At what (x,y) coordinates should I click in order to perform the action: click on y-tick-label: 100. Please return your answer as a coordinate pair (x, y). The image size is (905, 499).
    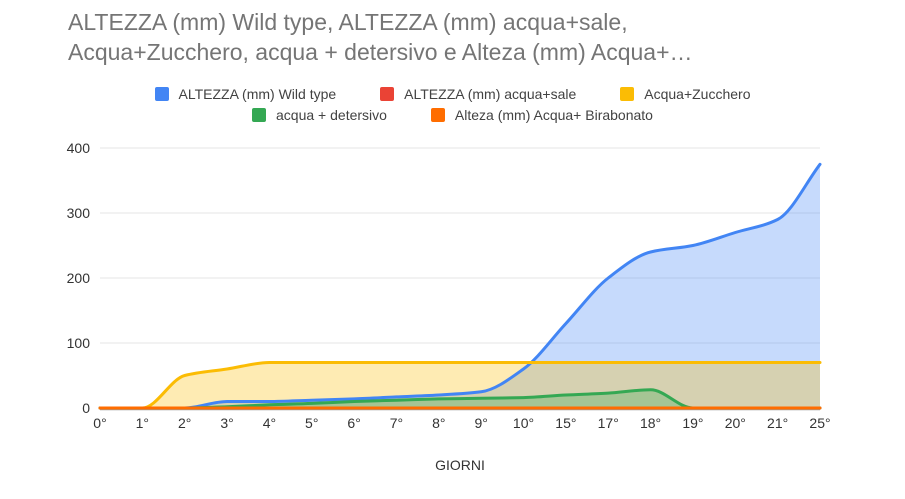
    Looking at the image, I should click on (78, 343).